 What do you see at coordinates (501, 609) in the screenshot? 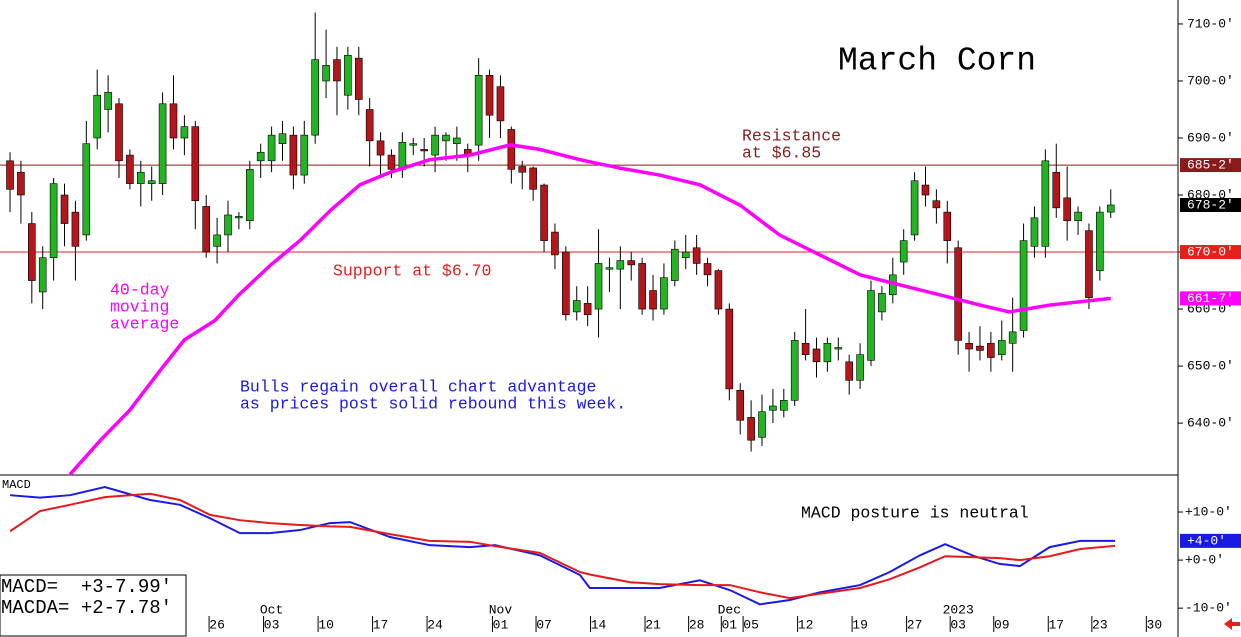
I see `month-label: Nov` at bounding box center [501, 609].